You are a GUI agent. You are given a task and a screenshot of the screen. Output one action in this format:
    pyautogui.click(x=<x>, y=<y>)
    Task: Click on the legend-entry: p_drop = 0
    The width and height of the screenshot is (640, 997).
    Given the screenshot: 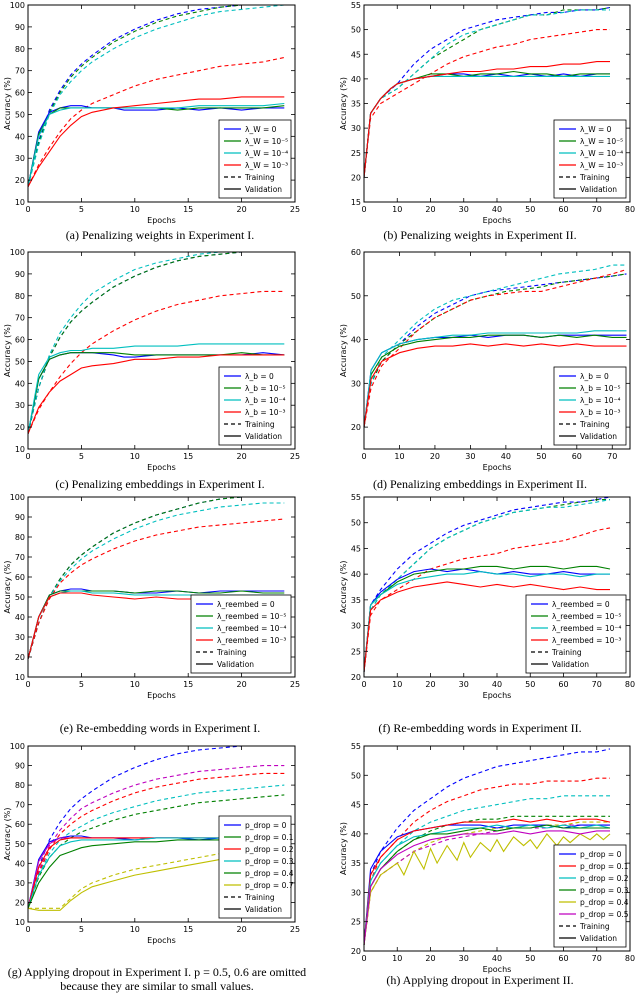 What is the action you would take?
    pyautogui.click(x=601, y=854)
    